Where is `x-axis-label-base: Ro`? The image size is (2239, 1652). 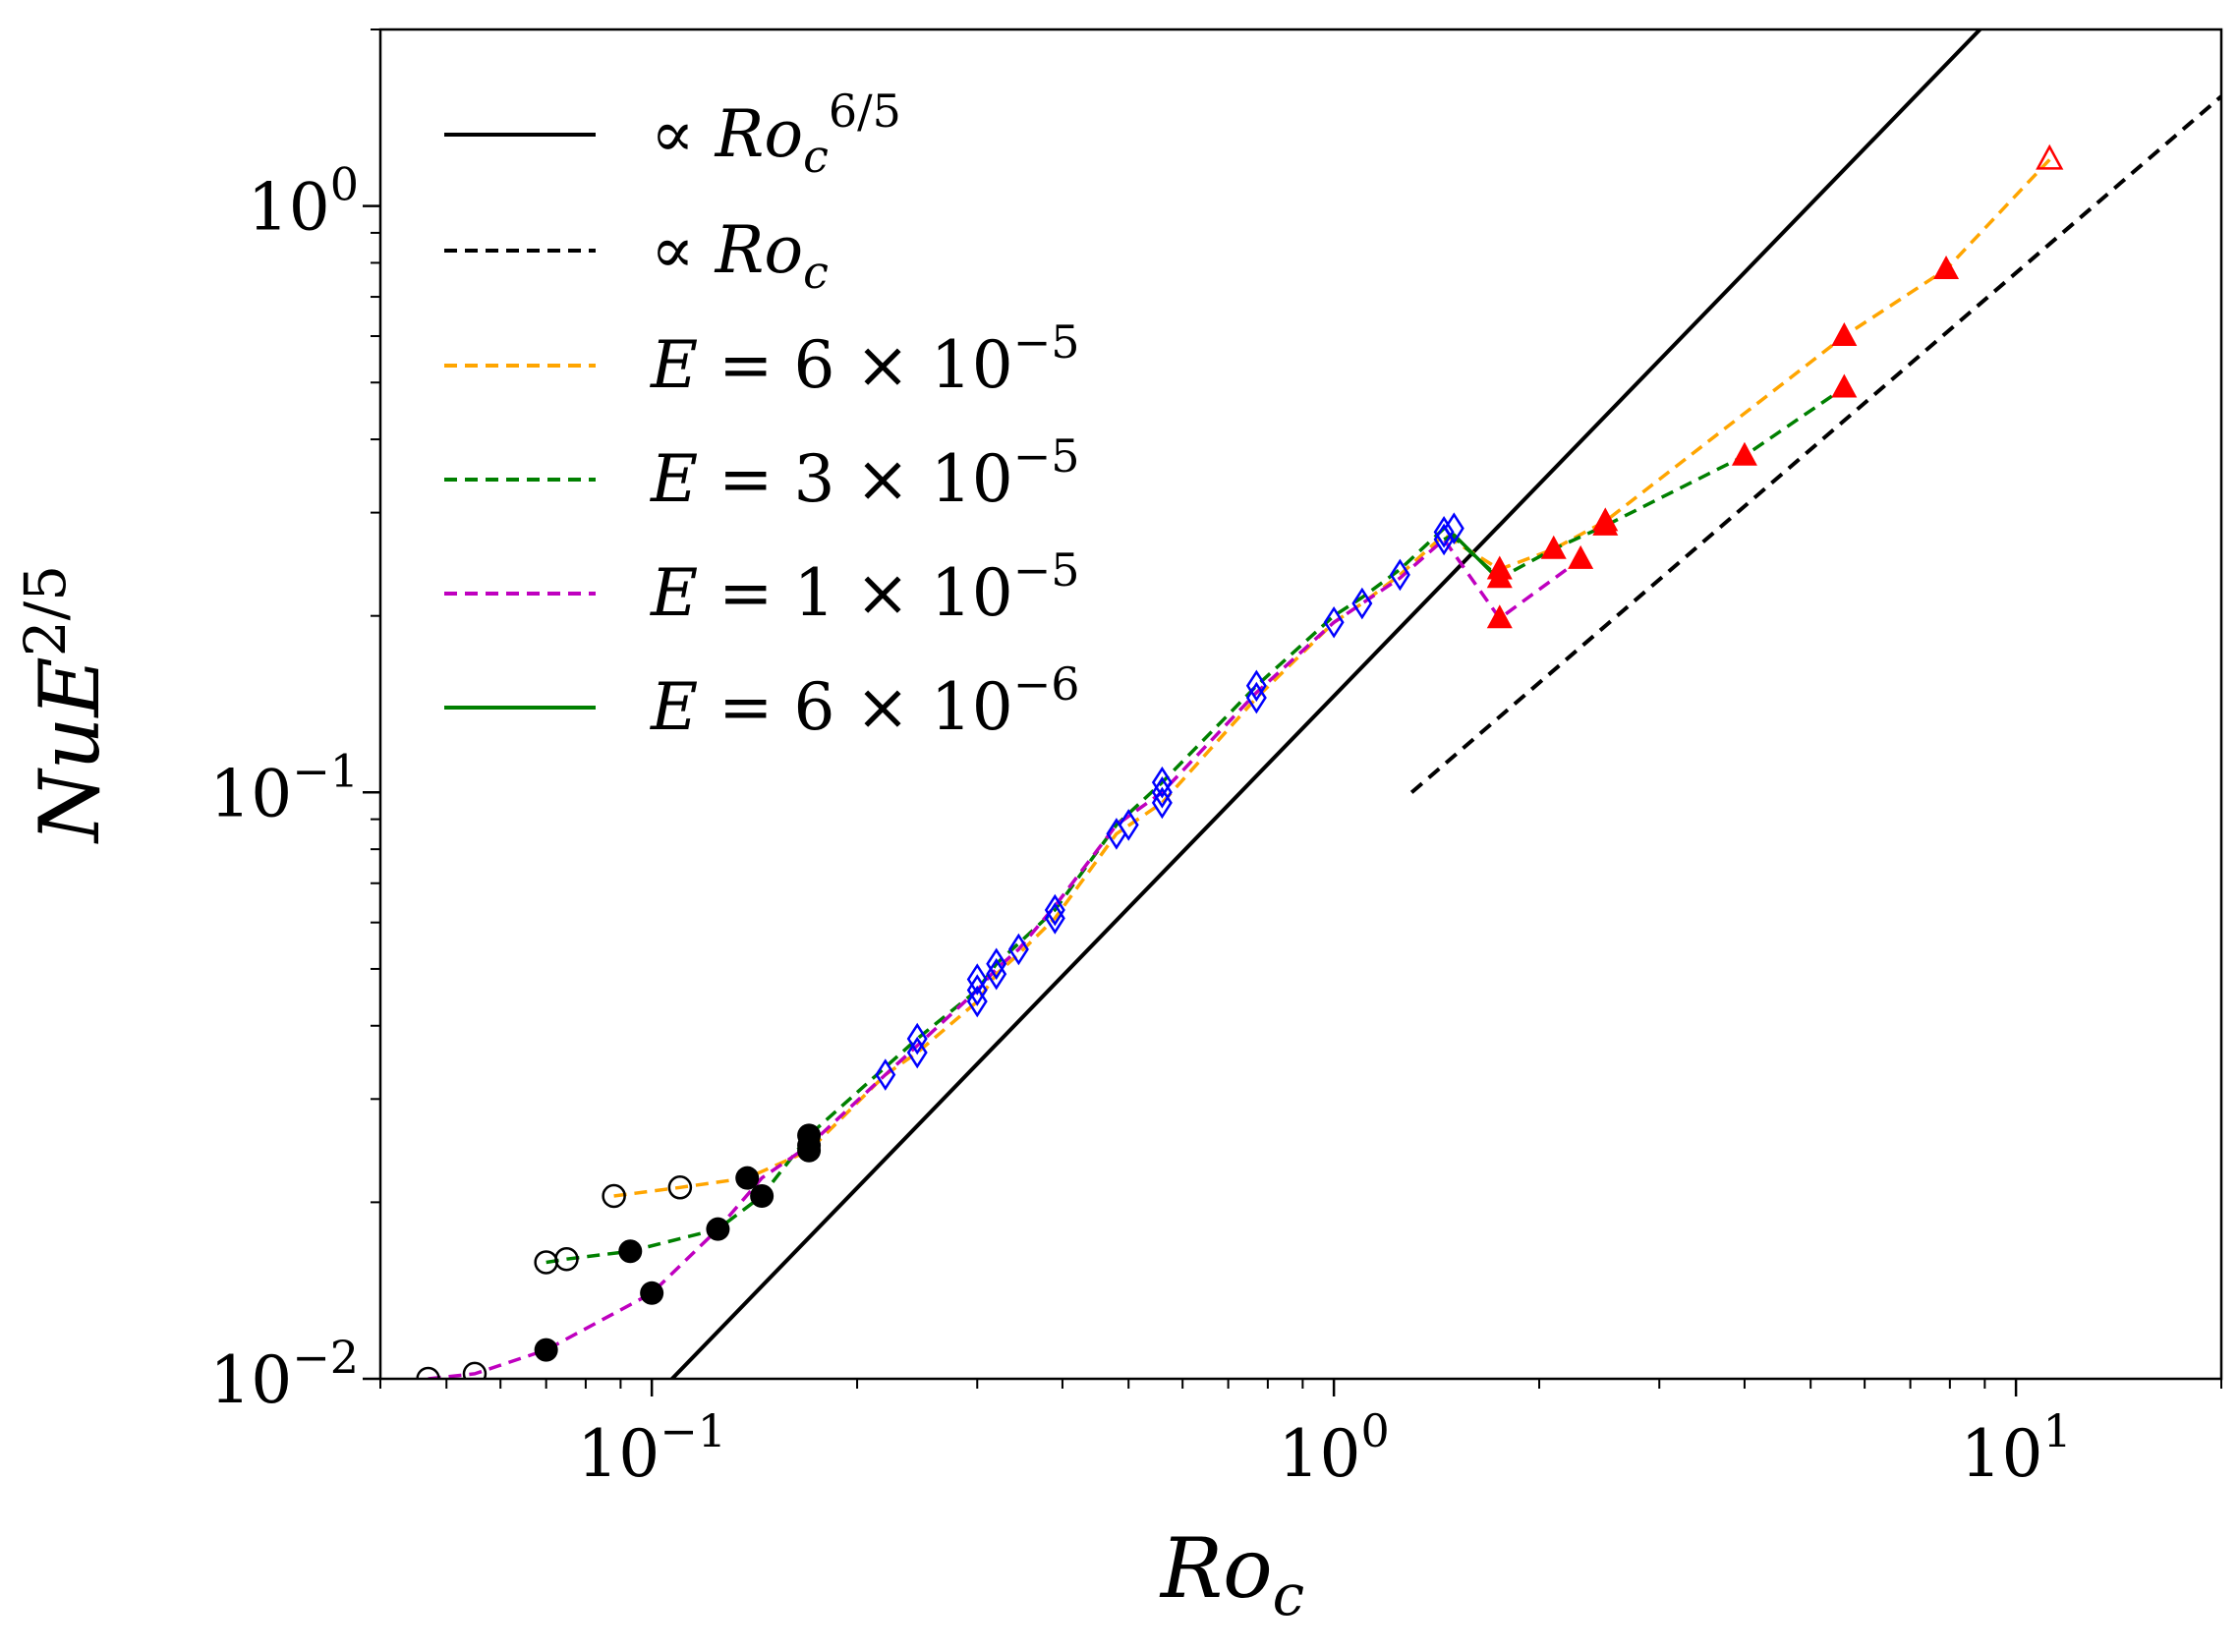 x-axis-label-base: Ro is located at coordinates (1216, 1568).